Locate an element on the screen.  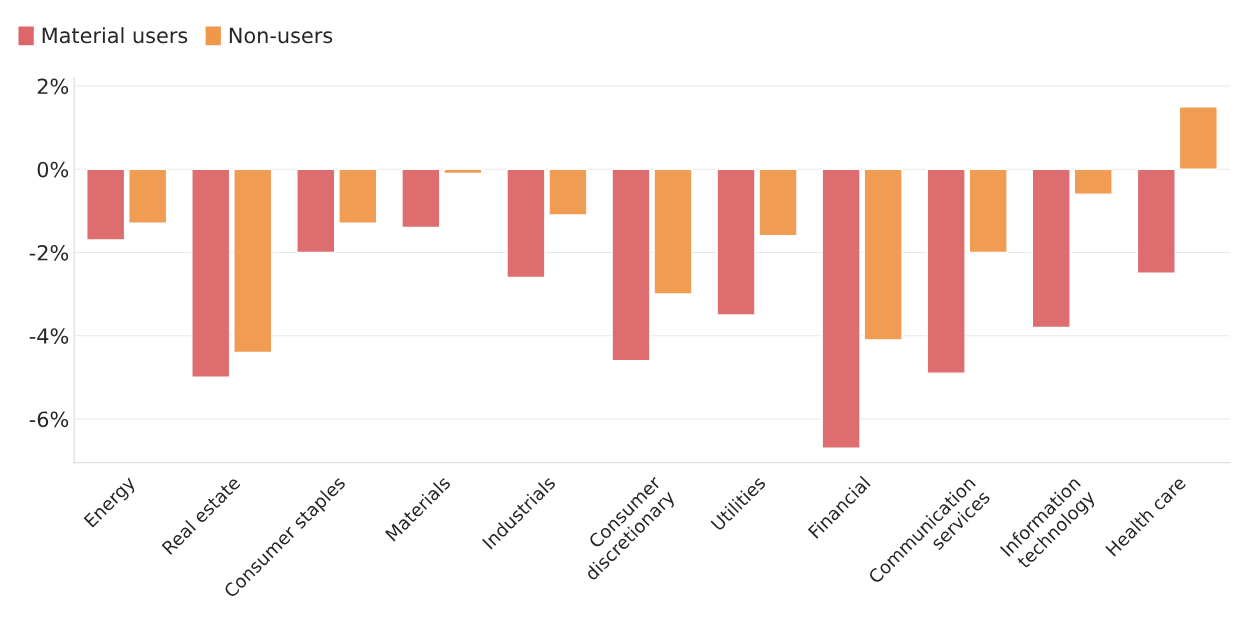
y-tick-label: -4% is located at coordinates (49, 336).